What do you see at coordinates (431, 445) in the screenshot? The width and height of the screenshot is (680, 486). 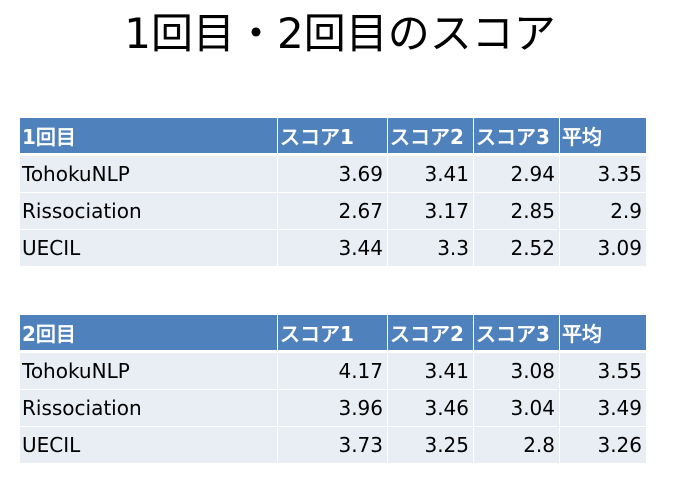 I see `score-2-cell: 3.25` at bounding box center [431, 445].